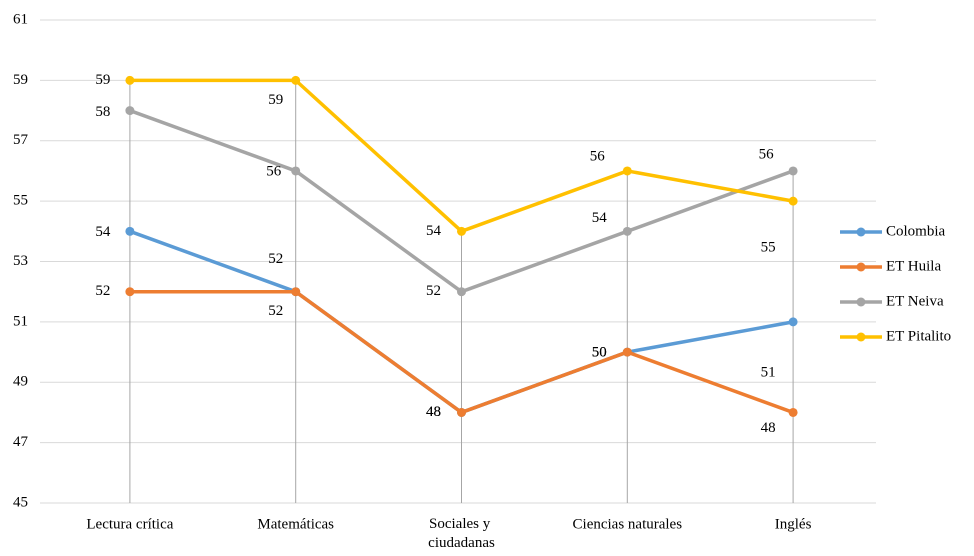 The image size is (974, 556). What do you see at coordinates (20, 502) in the screenshot?
I see `y-tick-label: 45` at bounding box center [20, 502].